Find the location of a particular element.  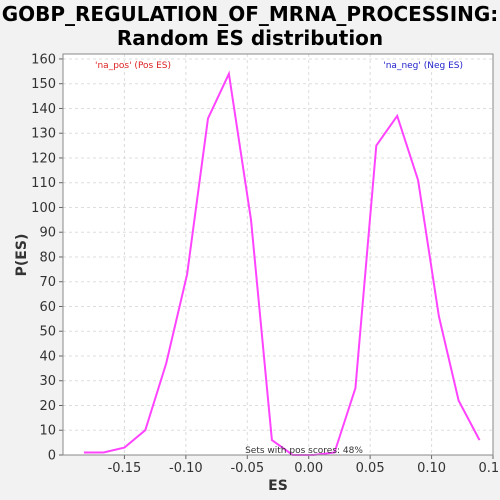

x-tick-label: -0.15 is located at coordinates (125, 468).